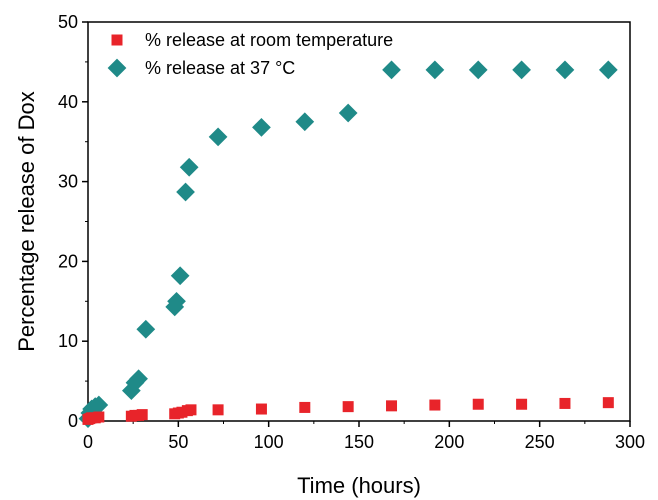 This screenshot has width=658, height=500. I want to click on series-room-temperature, so click(348, 411).